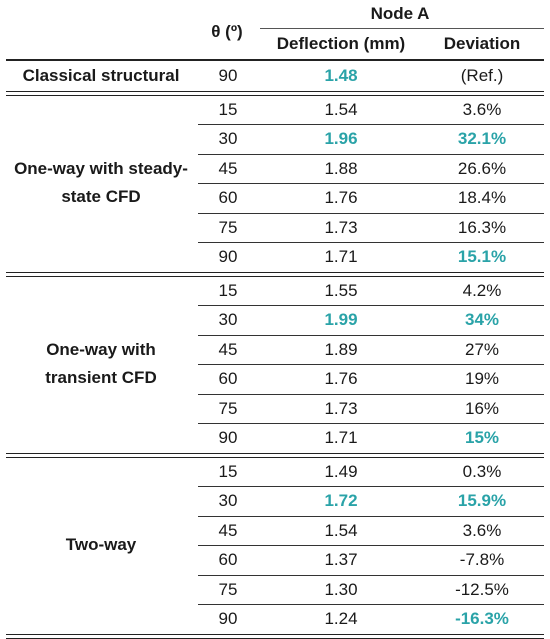 The width and height of the screenshot is (550, 639). Describe the element at coordinates (341, 43) in the screenshot. I see `deflection-header: Deflection (mm)` at that location.